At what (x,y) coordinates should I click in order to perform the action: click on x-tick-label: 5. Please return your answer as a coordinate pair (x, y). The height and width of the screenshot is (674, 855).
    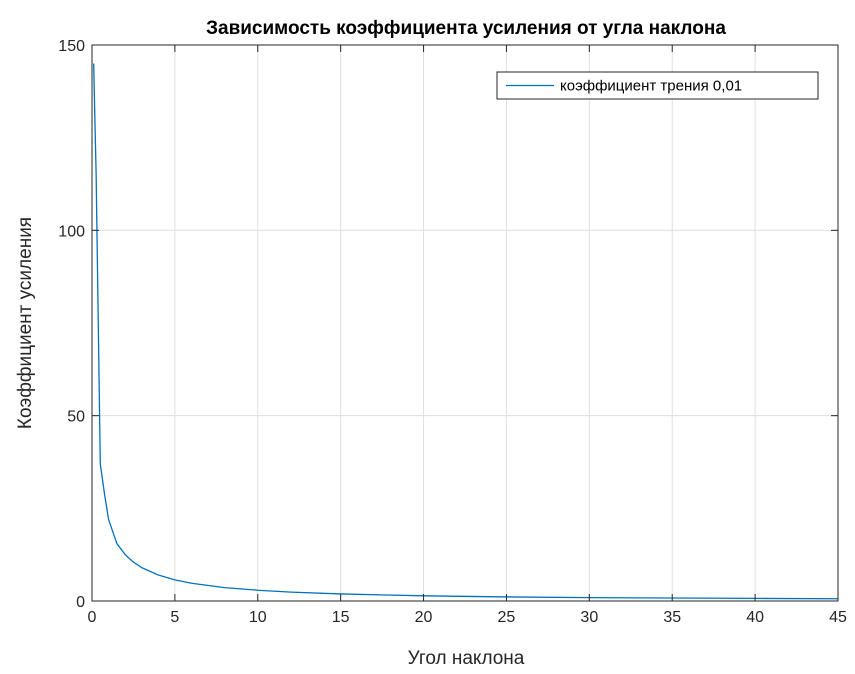
    Looking at the image, I should click on (174, 617).